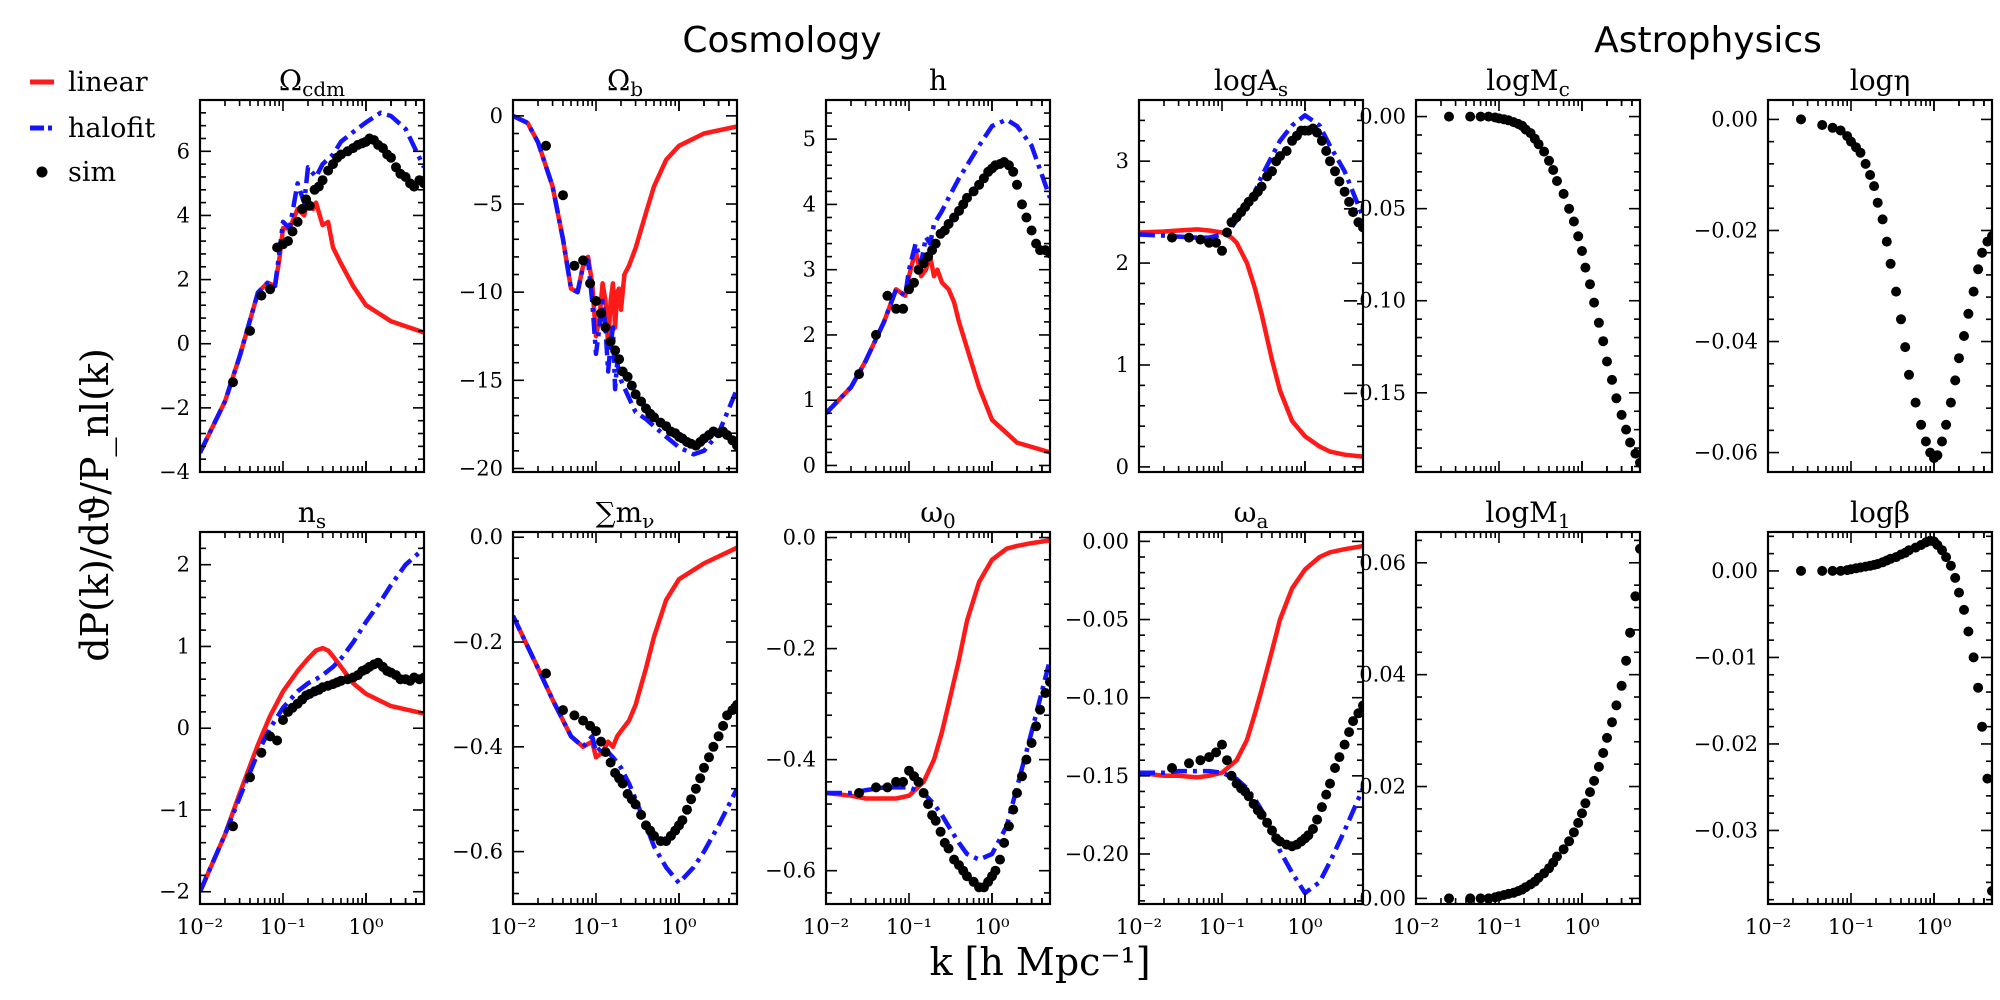  I want to click on x-tick-label: 10⁰, so click(1933, 927).